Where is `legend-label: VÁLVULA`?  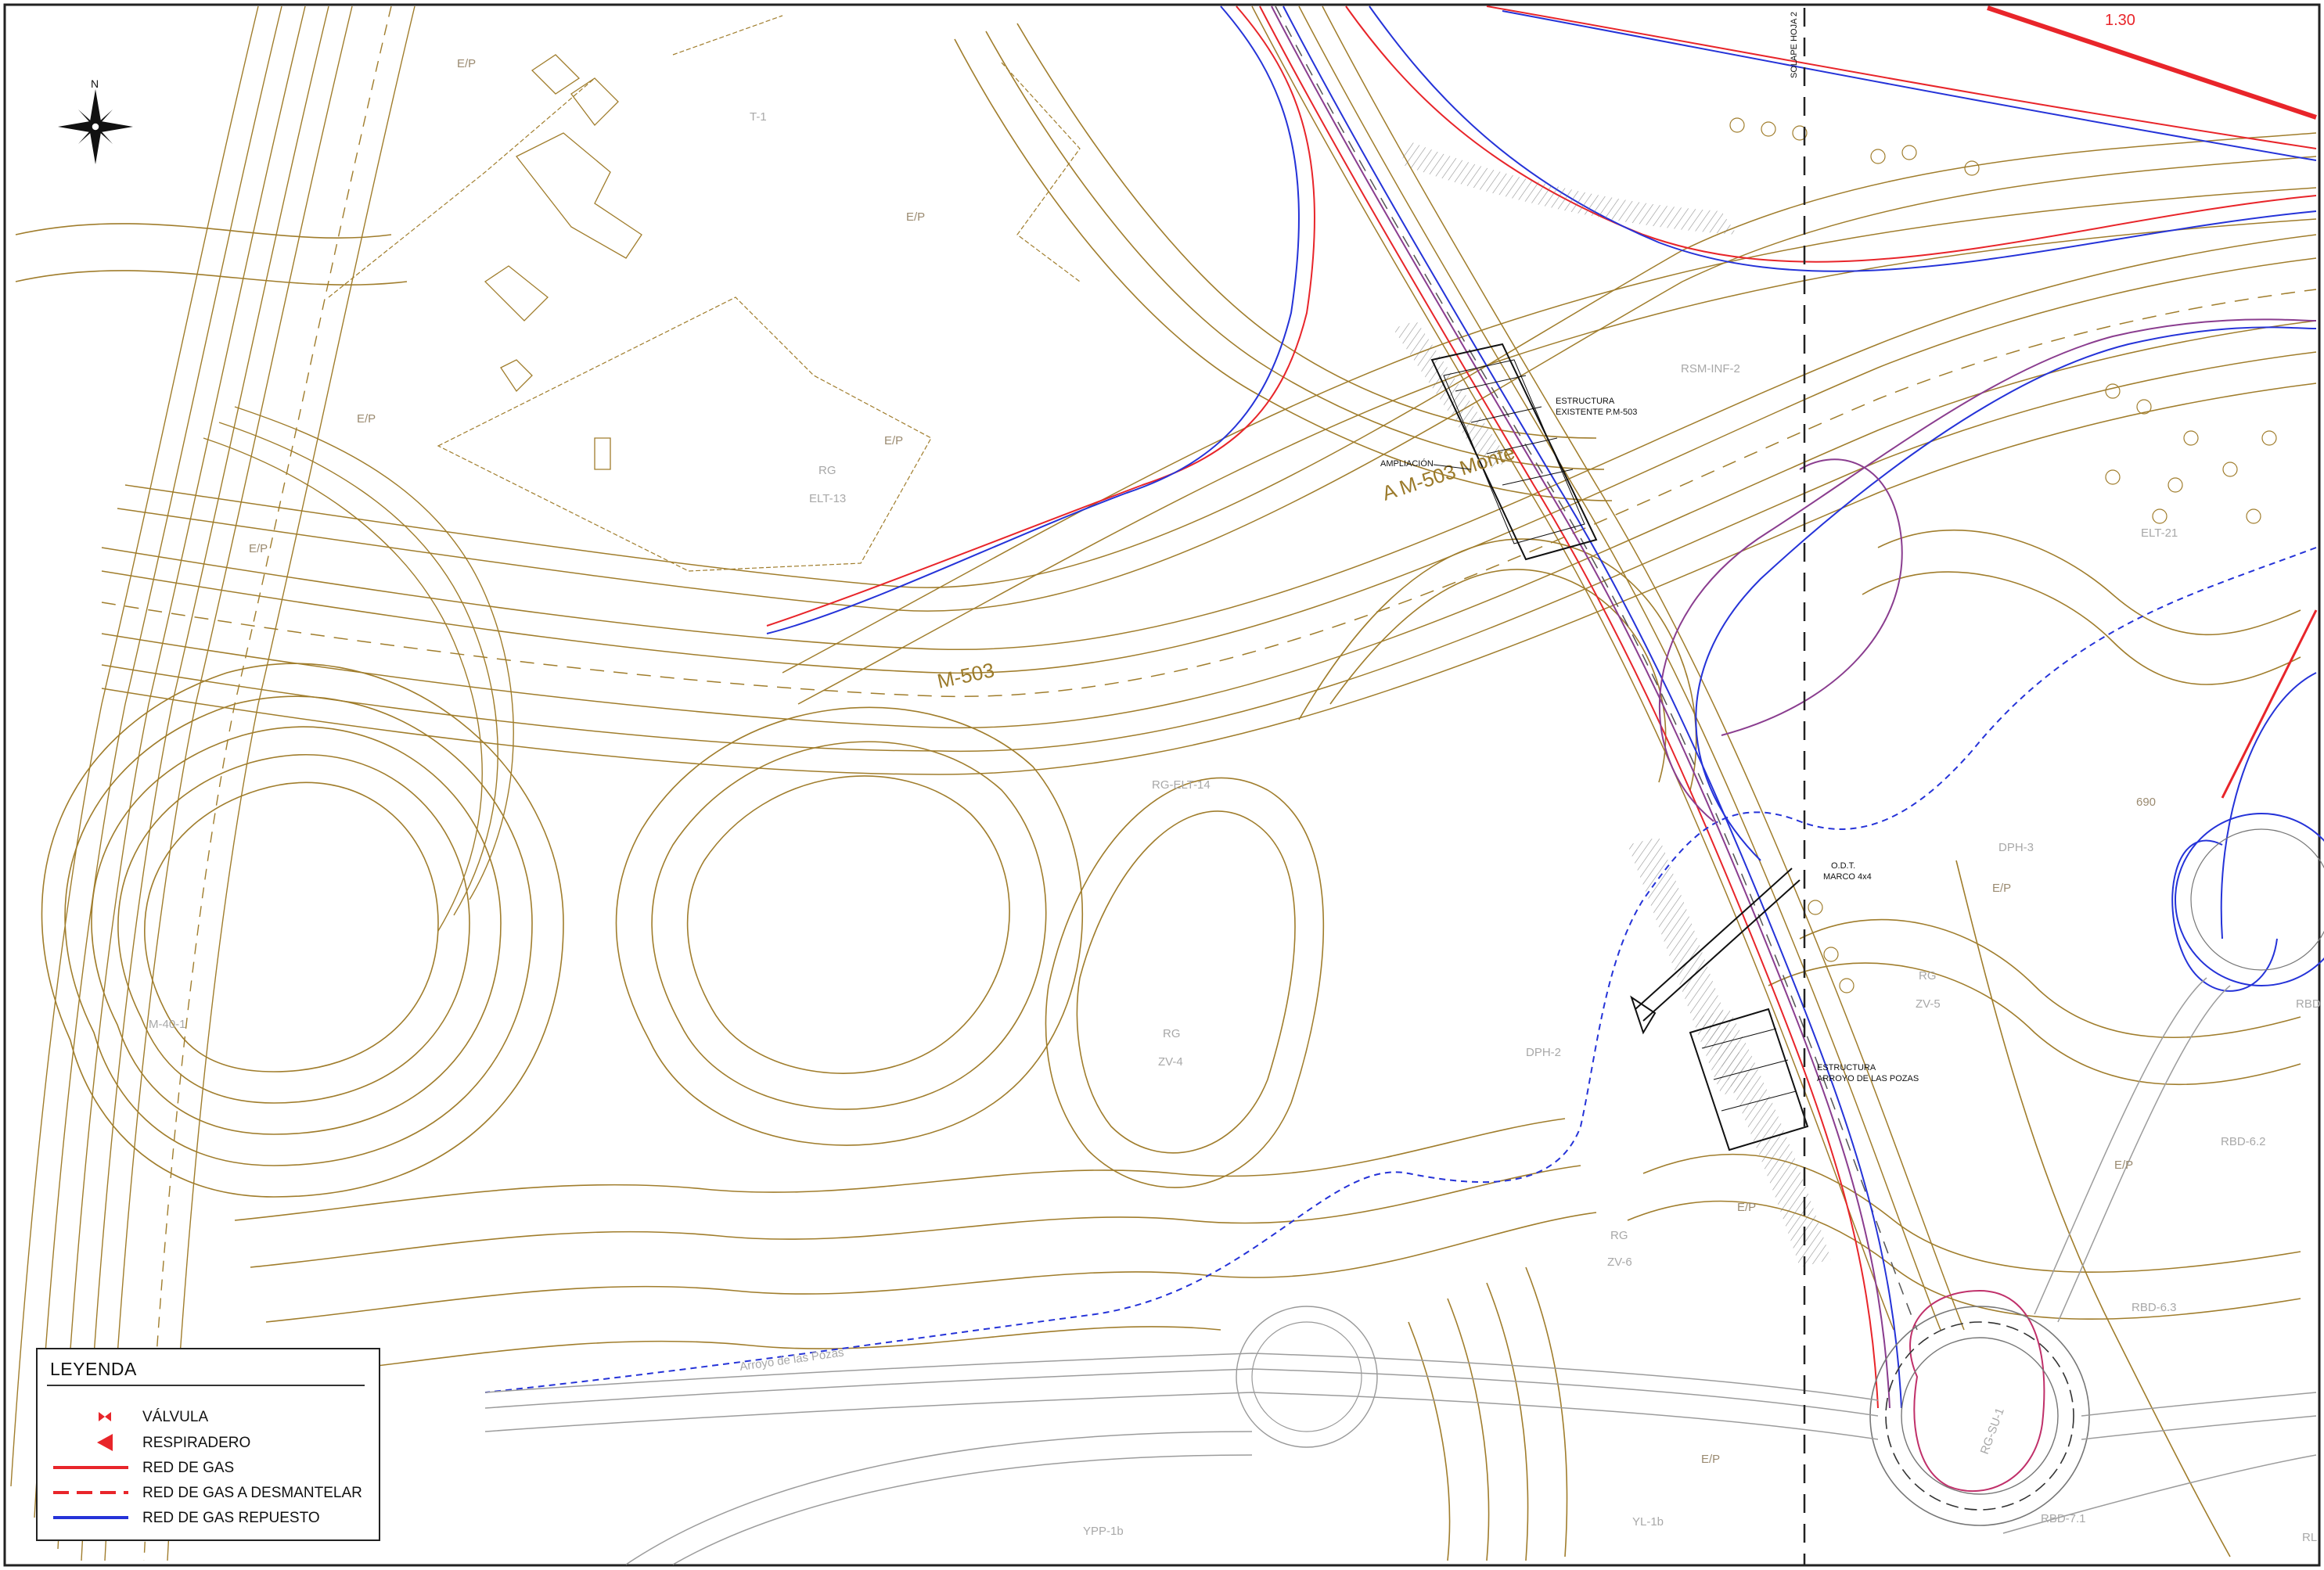
legend-label: VÁLVULA is located at coordinates (175, 1417).